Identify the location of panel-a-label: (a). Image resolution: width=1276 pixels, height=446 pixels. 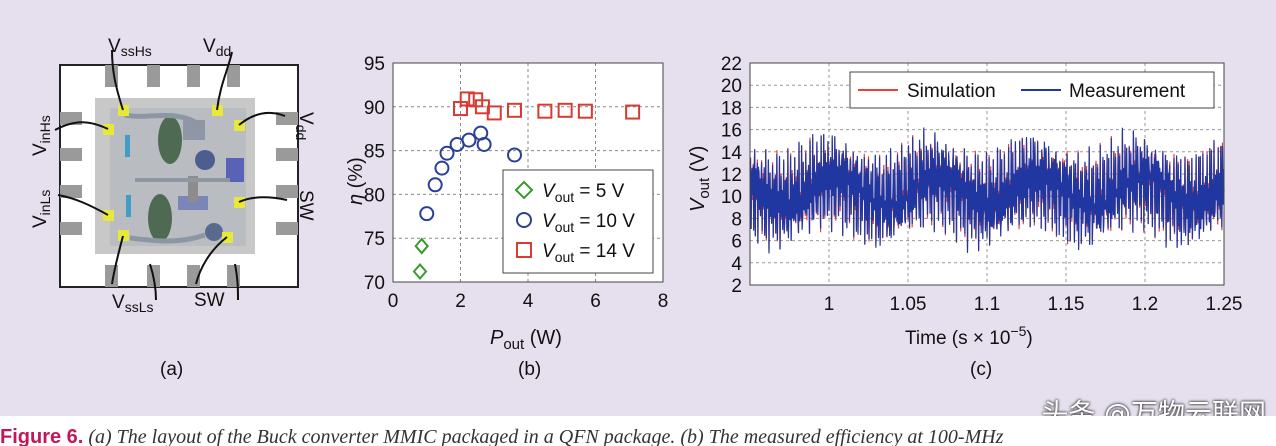
(171, 369).